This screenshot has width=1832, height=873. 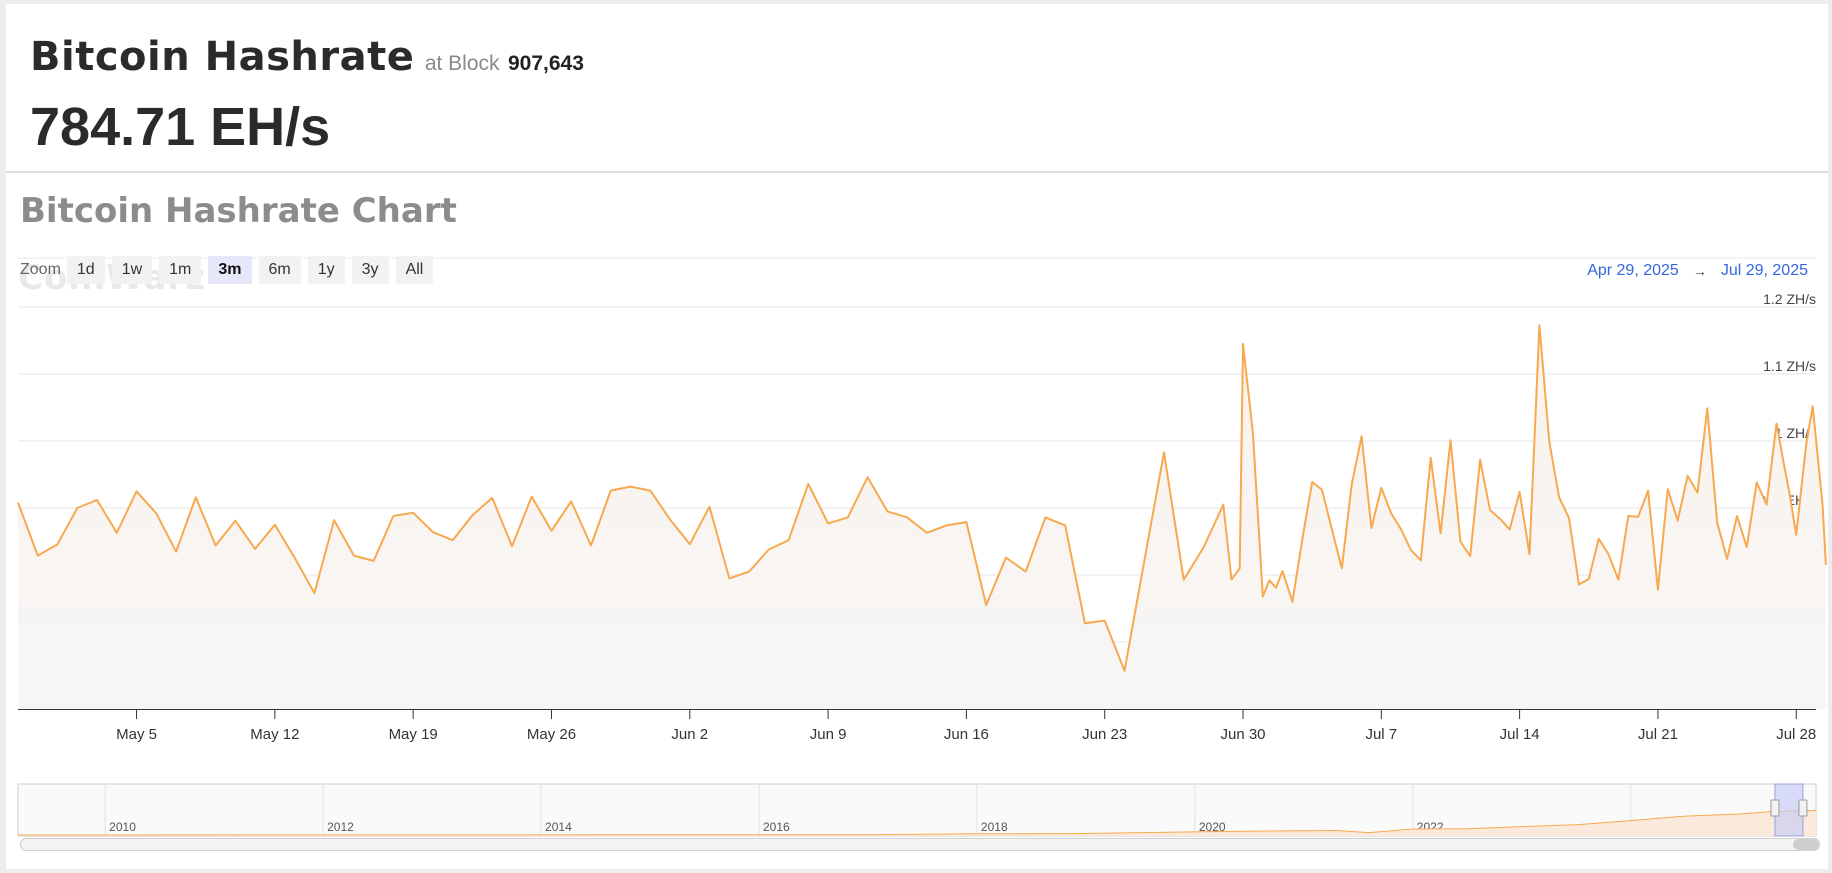 What do you see at coordinates (180, 270) in the screenshot?
I see `zoom-button-1m: 1m` at bounding box center [180, 270].